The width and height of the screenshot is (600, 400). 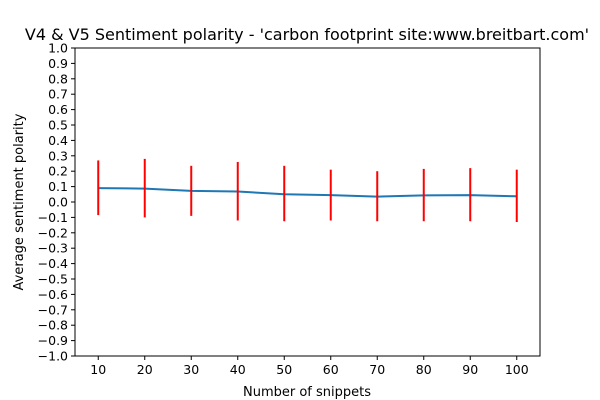 What do you see at coordinates (238, 369) in the screenshot?
I see `x-tick-label: 40` at bounding box center [238, 369].